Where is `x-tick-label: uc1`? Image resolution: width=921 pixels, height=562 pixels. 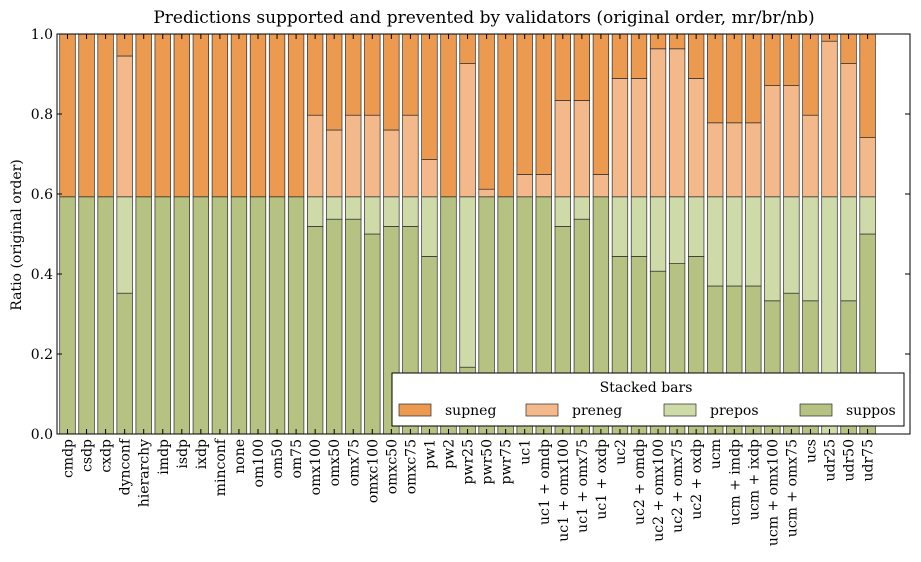
x-tick-label: uc1 is located at coordinates (526, 452).